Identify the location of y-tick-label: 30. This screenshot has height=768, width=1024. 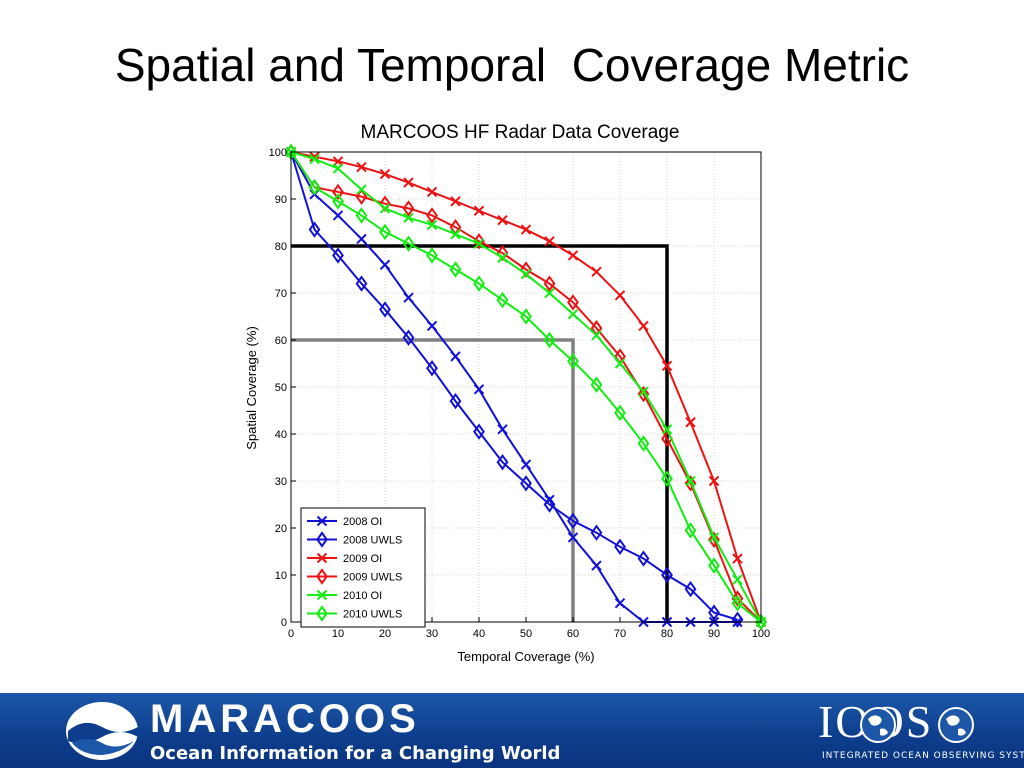
(281, 482).